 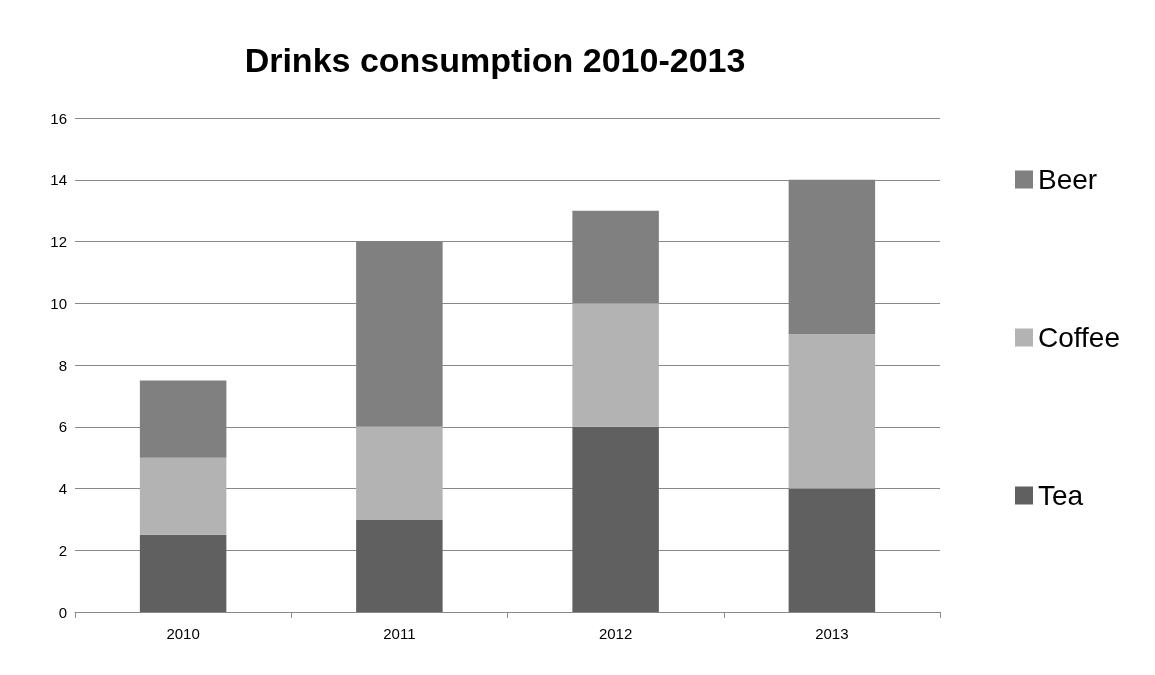 I want to click on y-tick-label: 4, so click(x=62, y=488).